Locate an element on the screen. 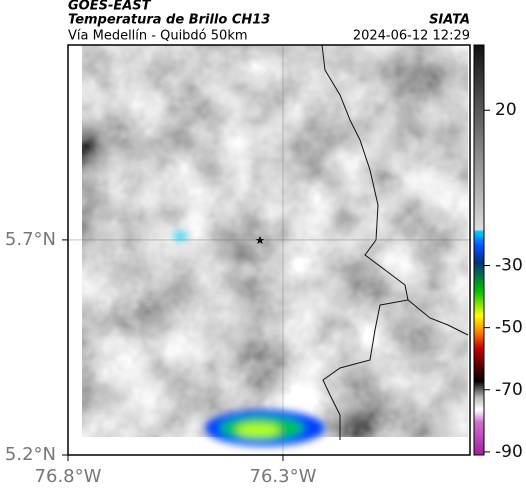  colorbar-tick-label: -30 is located at coordinates (509, 266).